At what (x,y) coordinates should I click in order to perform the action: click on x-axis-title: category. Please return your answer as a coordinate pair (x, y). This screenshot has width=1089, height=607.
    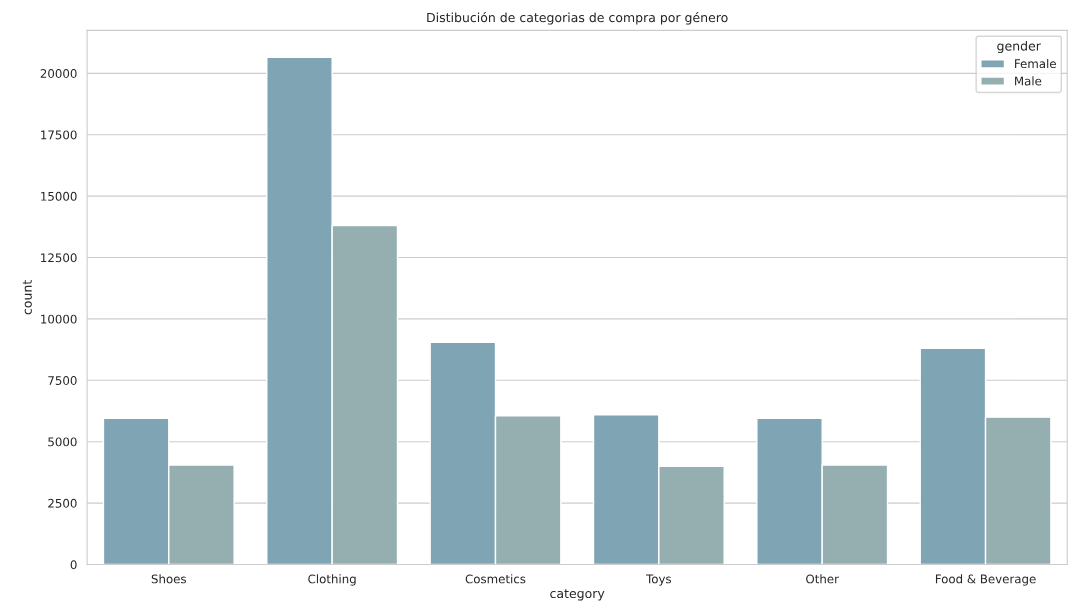
    Looking at the image, I should click on (577, 595).